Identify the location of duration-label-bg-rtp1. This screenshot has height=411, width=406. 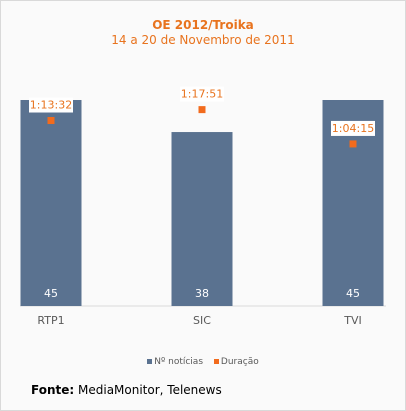
(51, 105).